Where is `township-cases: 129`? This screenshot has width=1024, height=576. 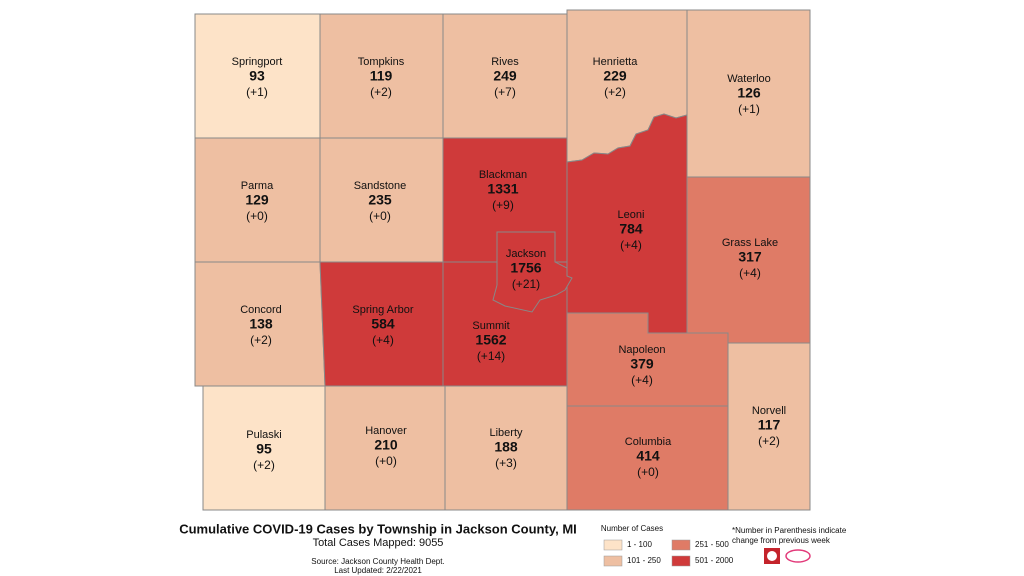 township-cases: 129 is located at coordinates (257, 200).